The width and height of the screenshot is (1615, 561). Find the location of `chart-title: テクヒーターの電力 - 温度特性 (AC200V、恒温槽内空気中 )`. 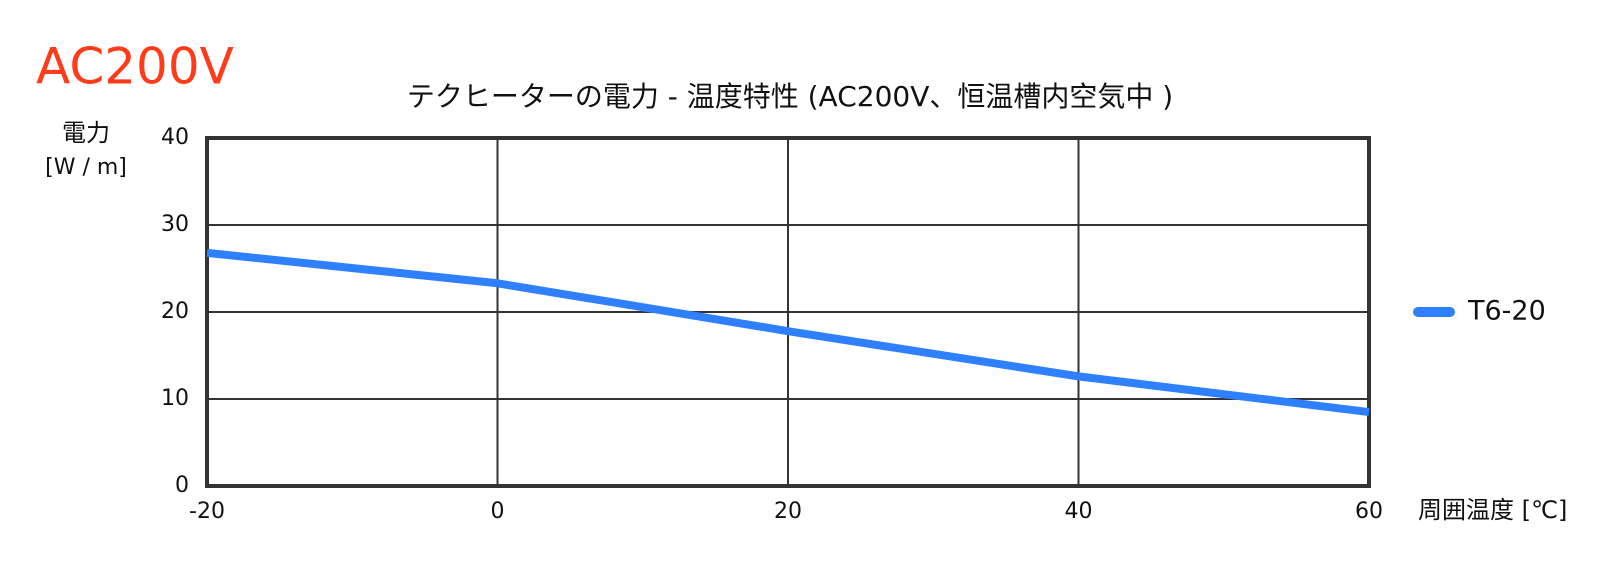

chart-title: テクヒーターの電力 - 温度特性 (AC200V、恒温槽内空気中 ) is located at coordinates (790, 96).